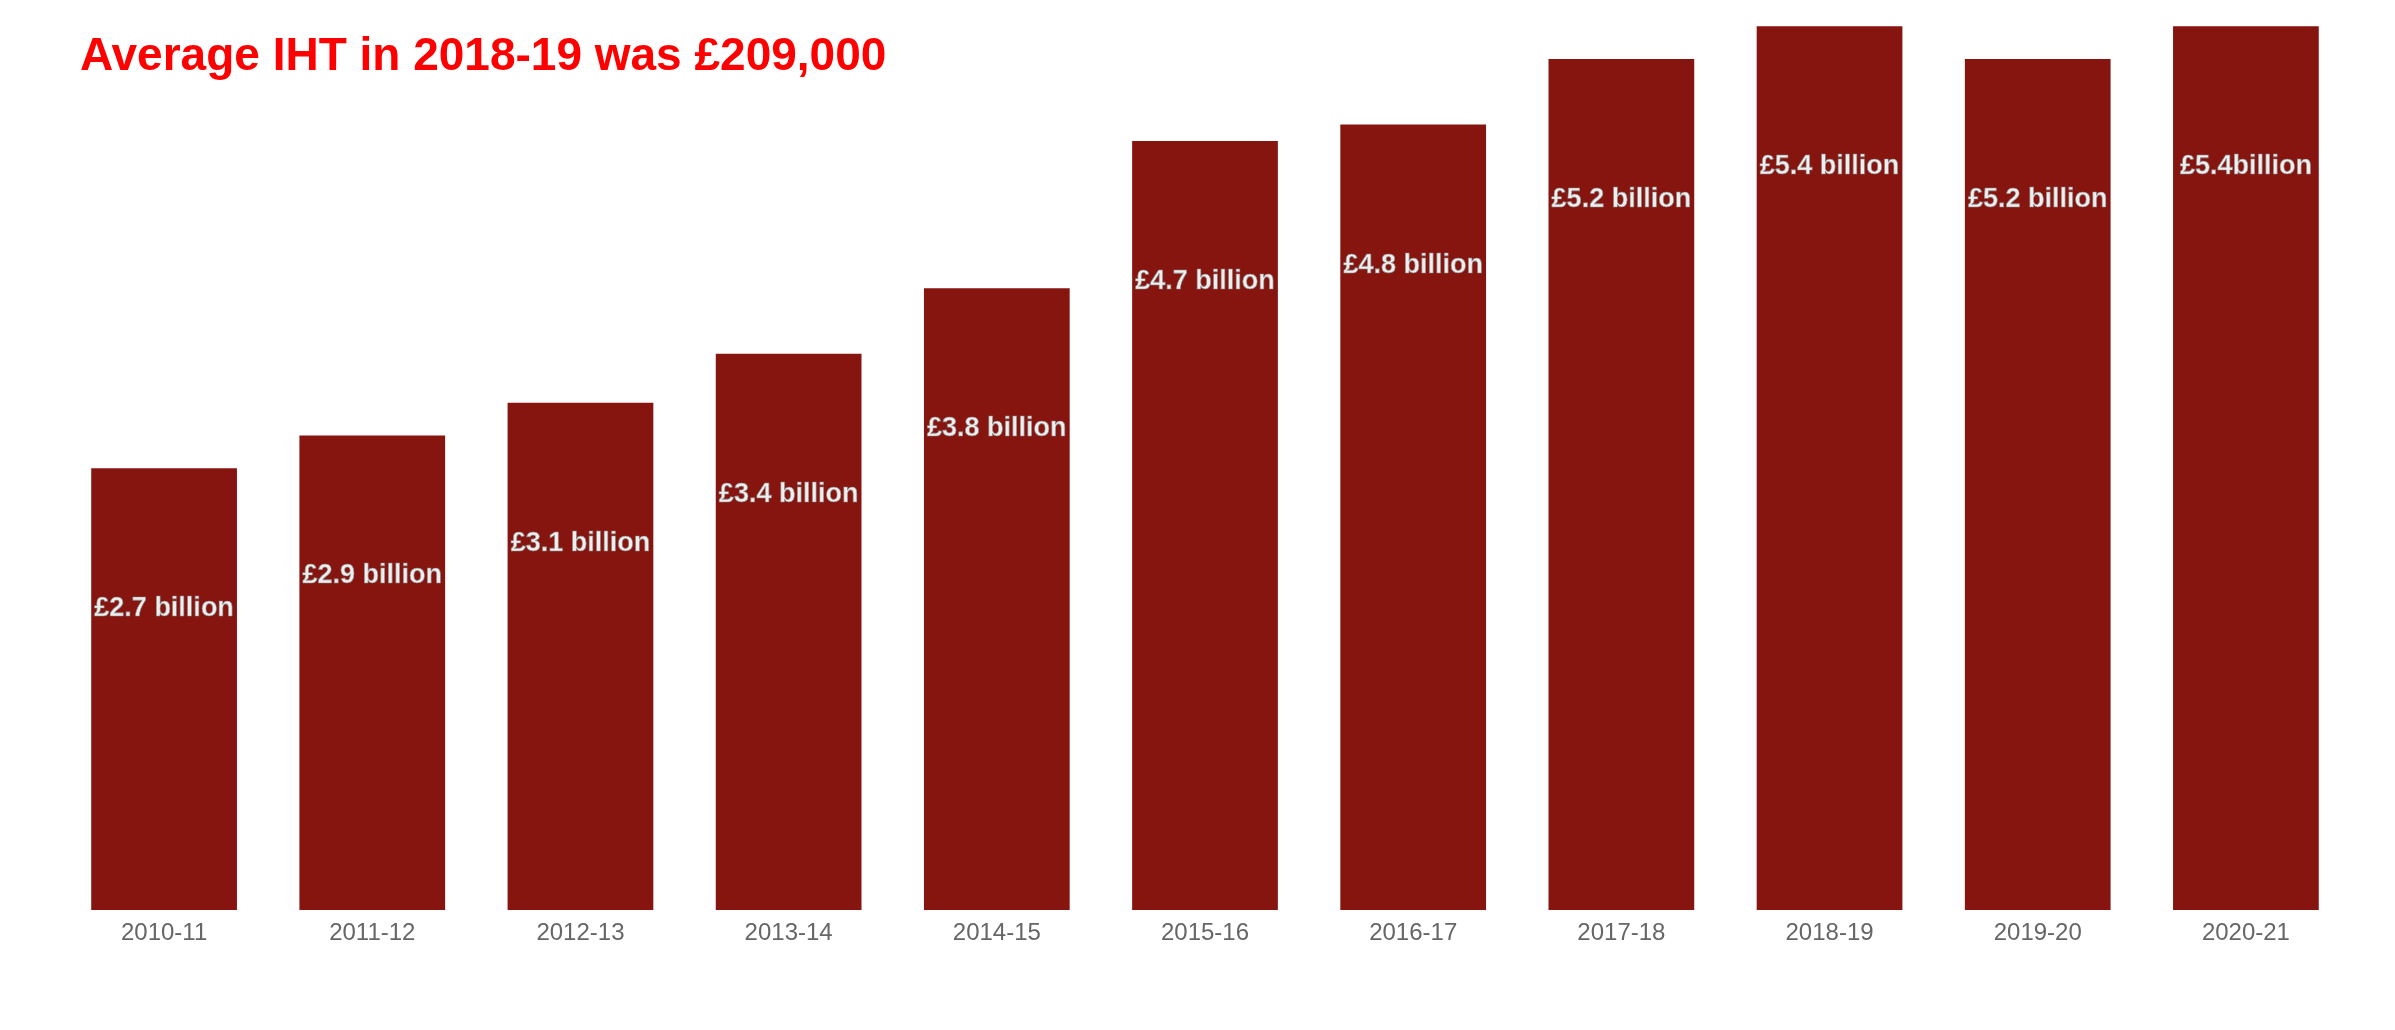 The height and width of the screenshot is (1030, 2395). I want to click on data-label: £4.7 billion, so click(1205, 279).